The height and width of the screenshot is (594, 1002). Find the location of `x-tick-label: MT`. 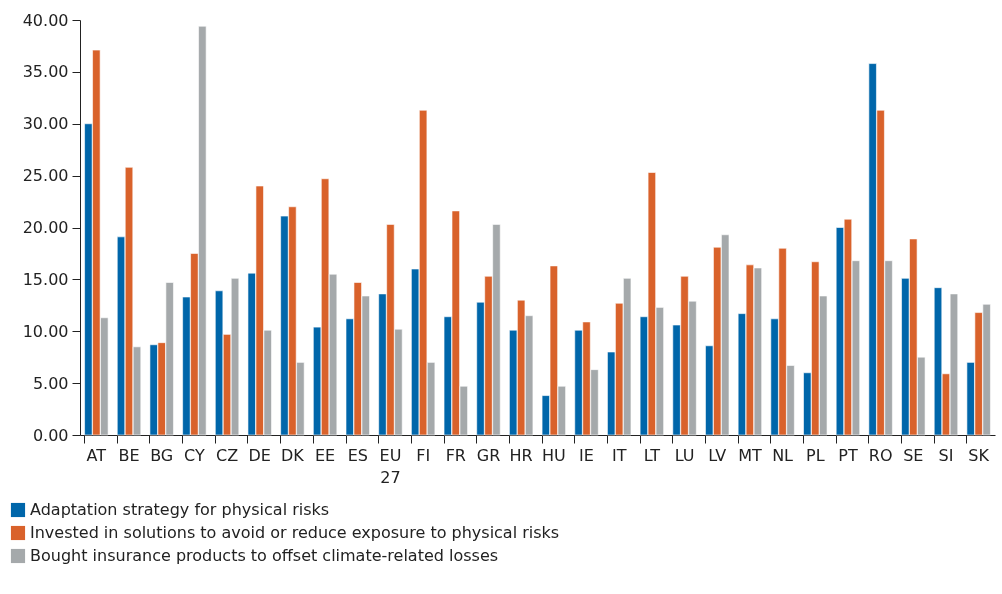

x-tick-label: MT is located at coordinates (750, 455).